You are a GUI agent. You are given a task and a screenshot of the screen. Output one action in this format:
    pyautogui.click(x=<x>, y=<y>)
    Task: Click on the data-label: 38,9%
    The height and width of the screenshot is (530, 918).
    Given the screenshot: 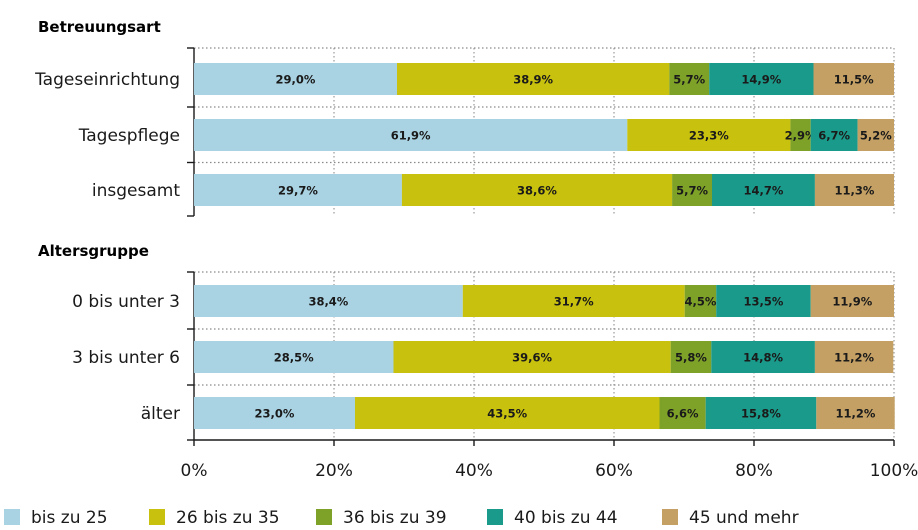 What is the action you would take?
    pyautogui.click(x=533, y=80)
    